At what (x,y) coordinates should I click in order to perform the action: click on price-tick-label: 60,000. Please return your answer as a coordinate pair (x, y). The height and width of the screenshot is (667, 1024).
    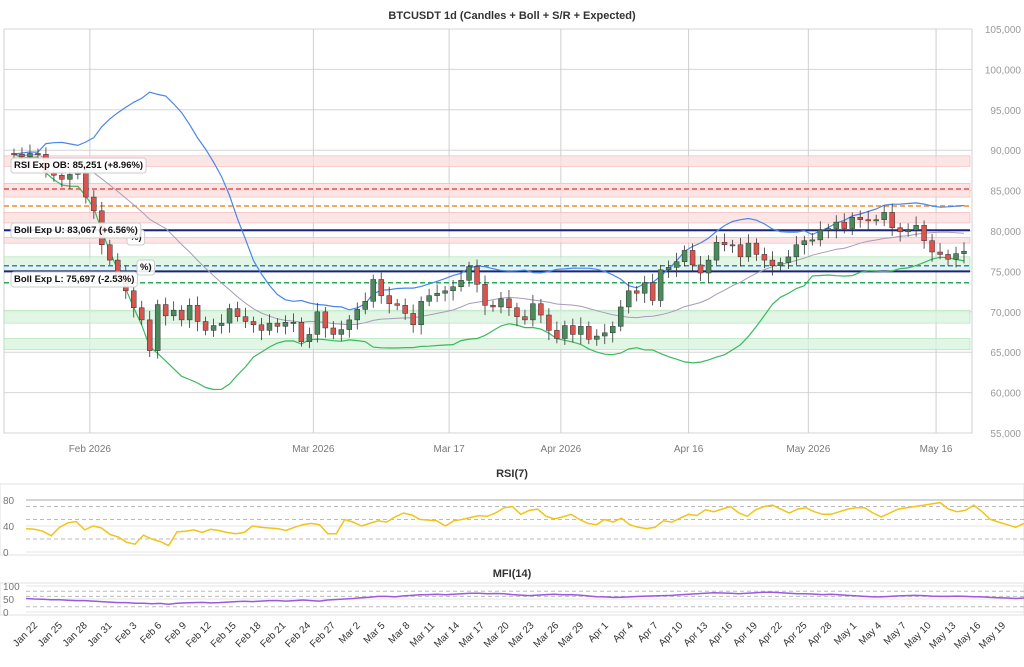
    Looking at the image, I should click on (1005, 394).